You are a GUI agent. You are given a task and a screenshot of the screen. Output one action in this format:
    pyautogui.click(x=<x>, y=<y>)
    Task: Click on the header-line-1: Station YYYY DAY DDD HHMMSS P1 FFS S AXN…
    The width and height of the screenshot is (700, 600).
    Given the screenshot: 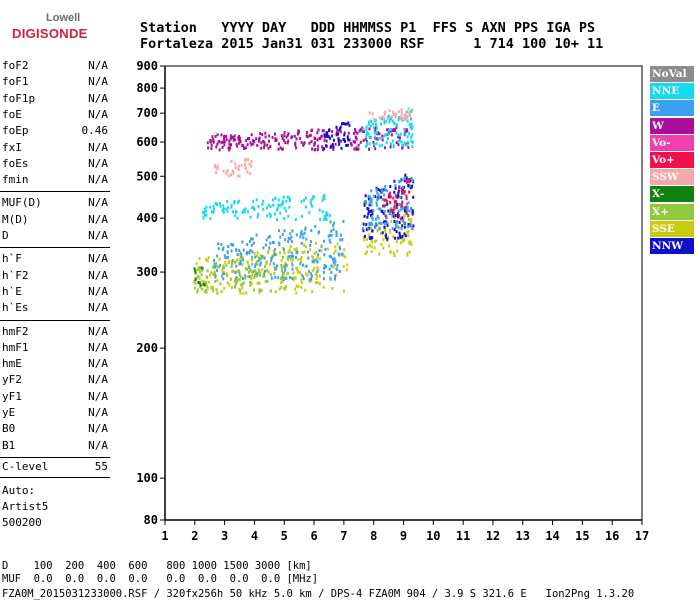 What is the action you would take?
    pyautogui.click(x=368, y=28)
    